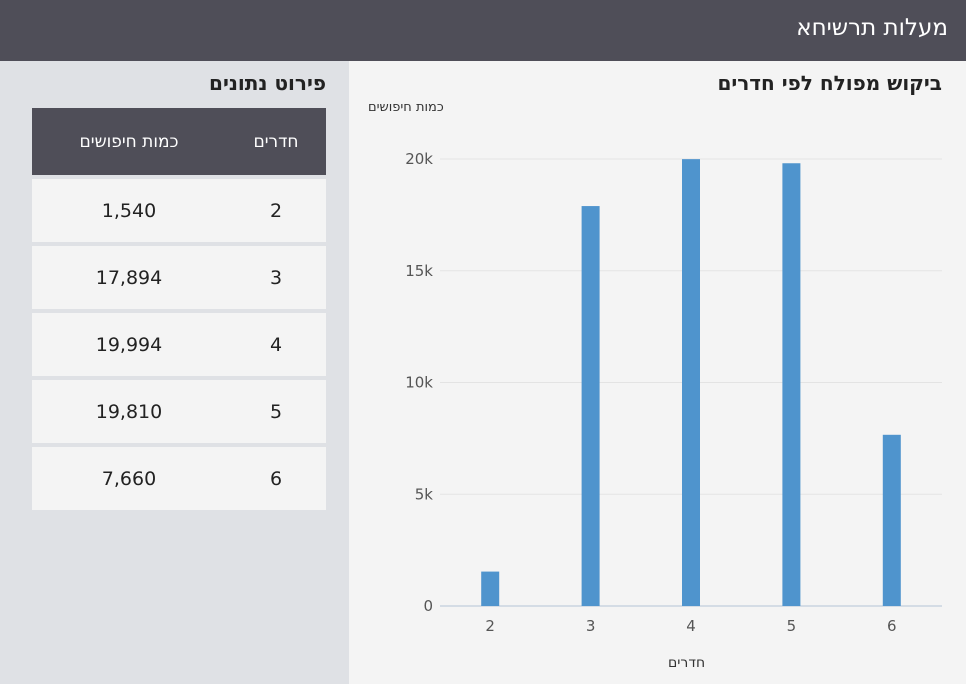  What do you see at coordinates (419, 271) in the screenshot?
I see `y-tick-label: 15k` at bounding box center [419, 271].